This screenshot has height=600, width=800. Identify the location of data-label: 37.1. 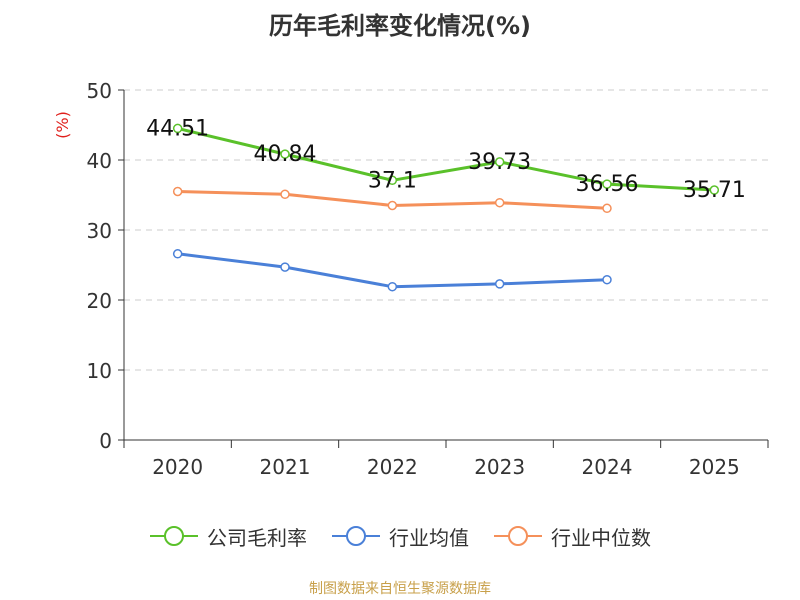
(392, 180).